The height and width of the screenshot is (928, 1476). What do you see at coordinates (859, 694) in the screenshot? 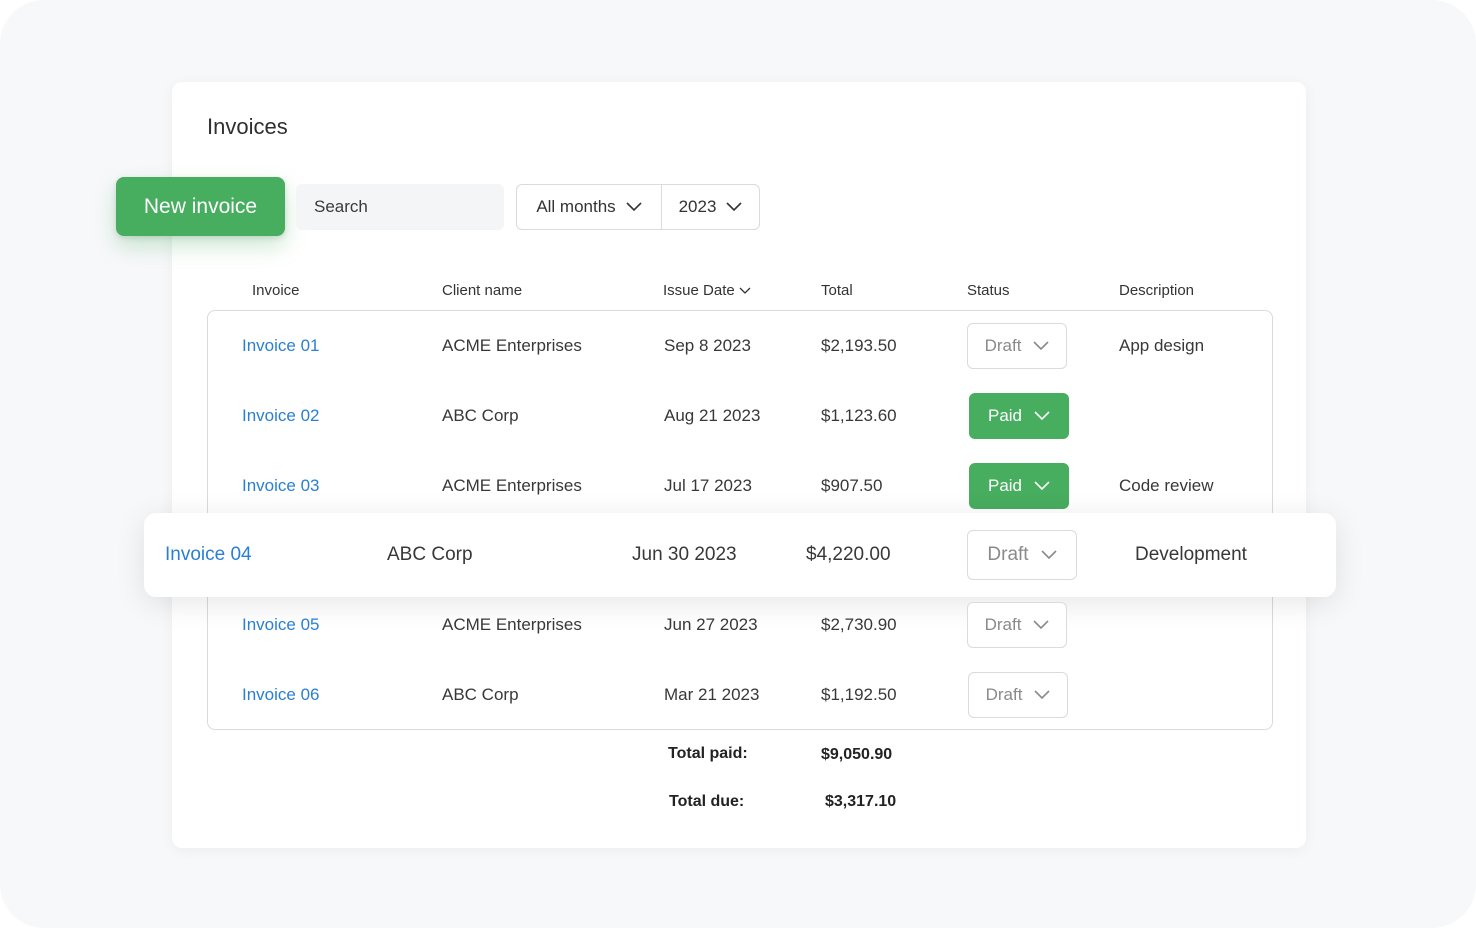
I see `invoice-total: $1,192.50` at bounding box center [859, 694].